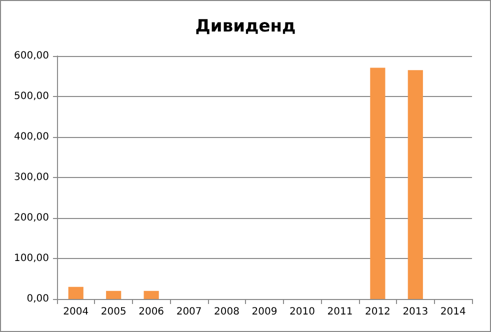 This screenshot has width=491, height=332. Describe the element at coordinates (31, 258) in the screenshot. I see `y-tick-label: 100,00` at that location.